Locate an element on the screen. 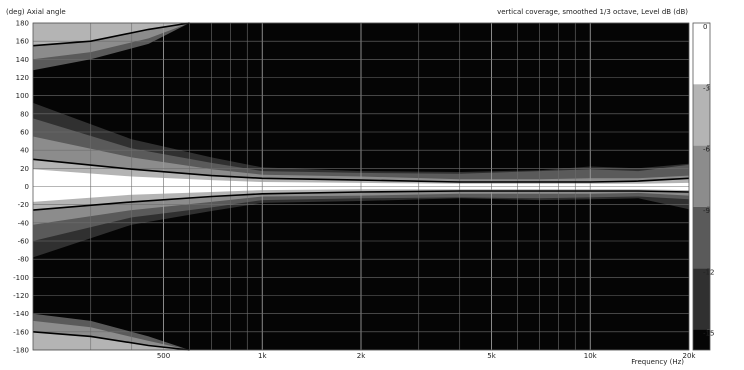 The width and height of the screenshot is (744, 370). colorbar-tick-label: -3 is located at coordinates (706, 88).